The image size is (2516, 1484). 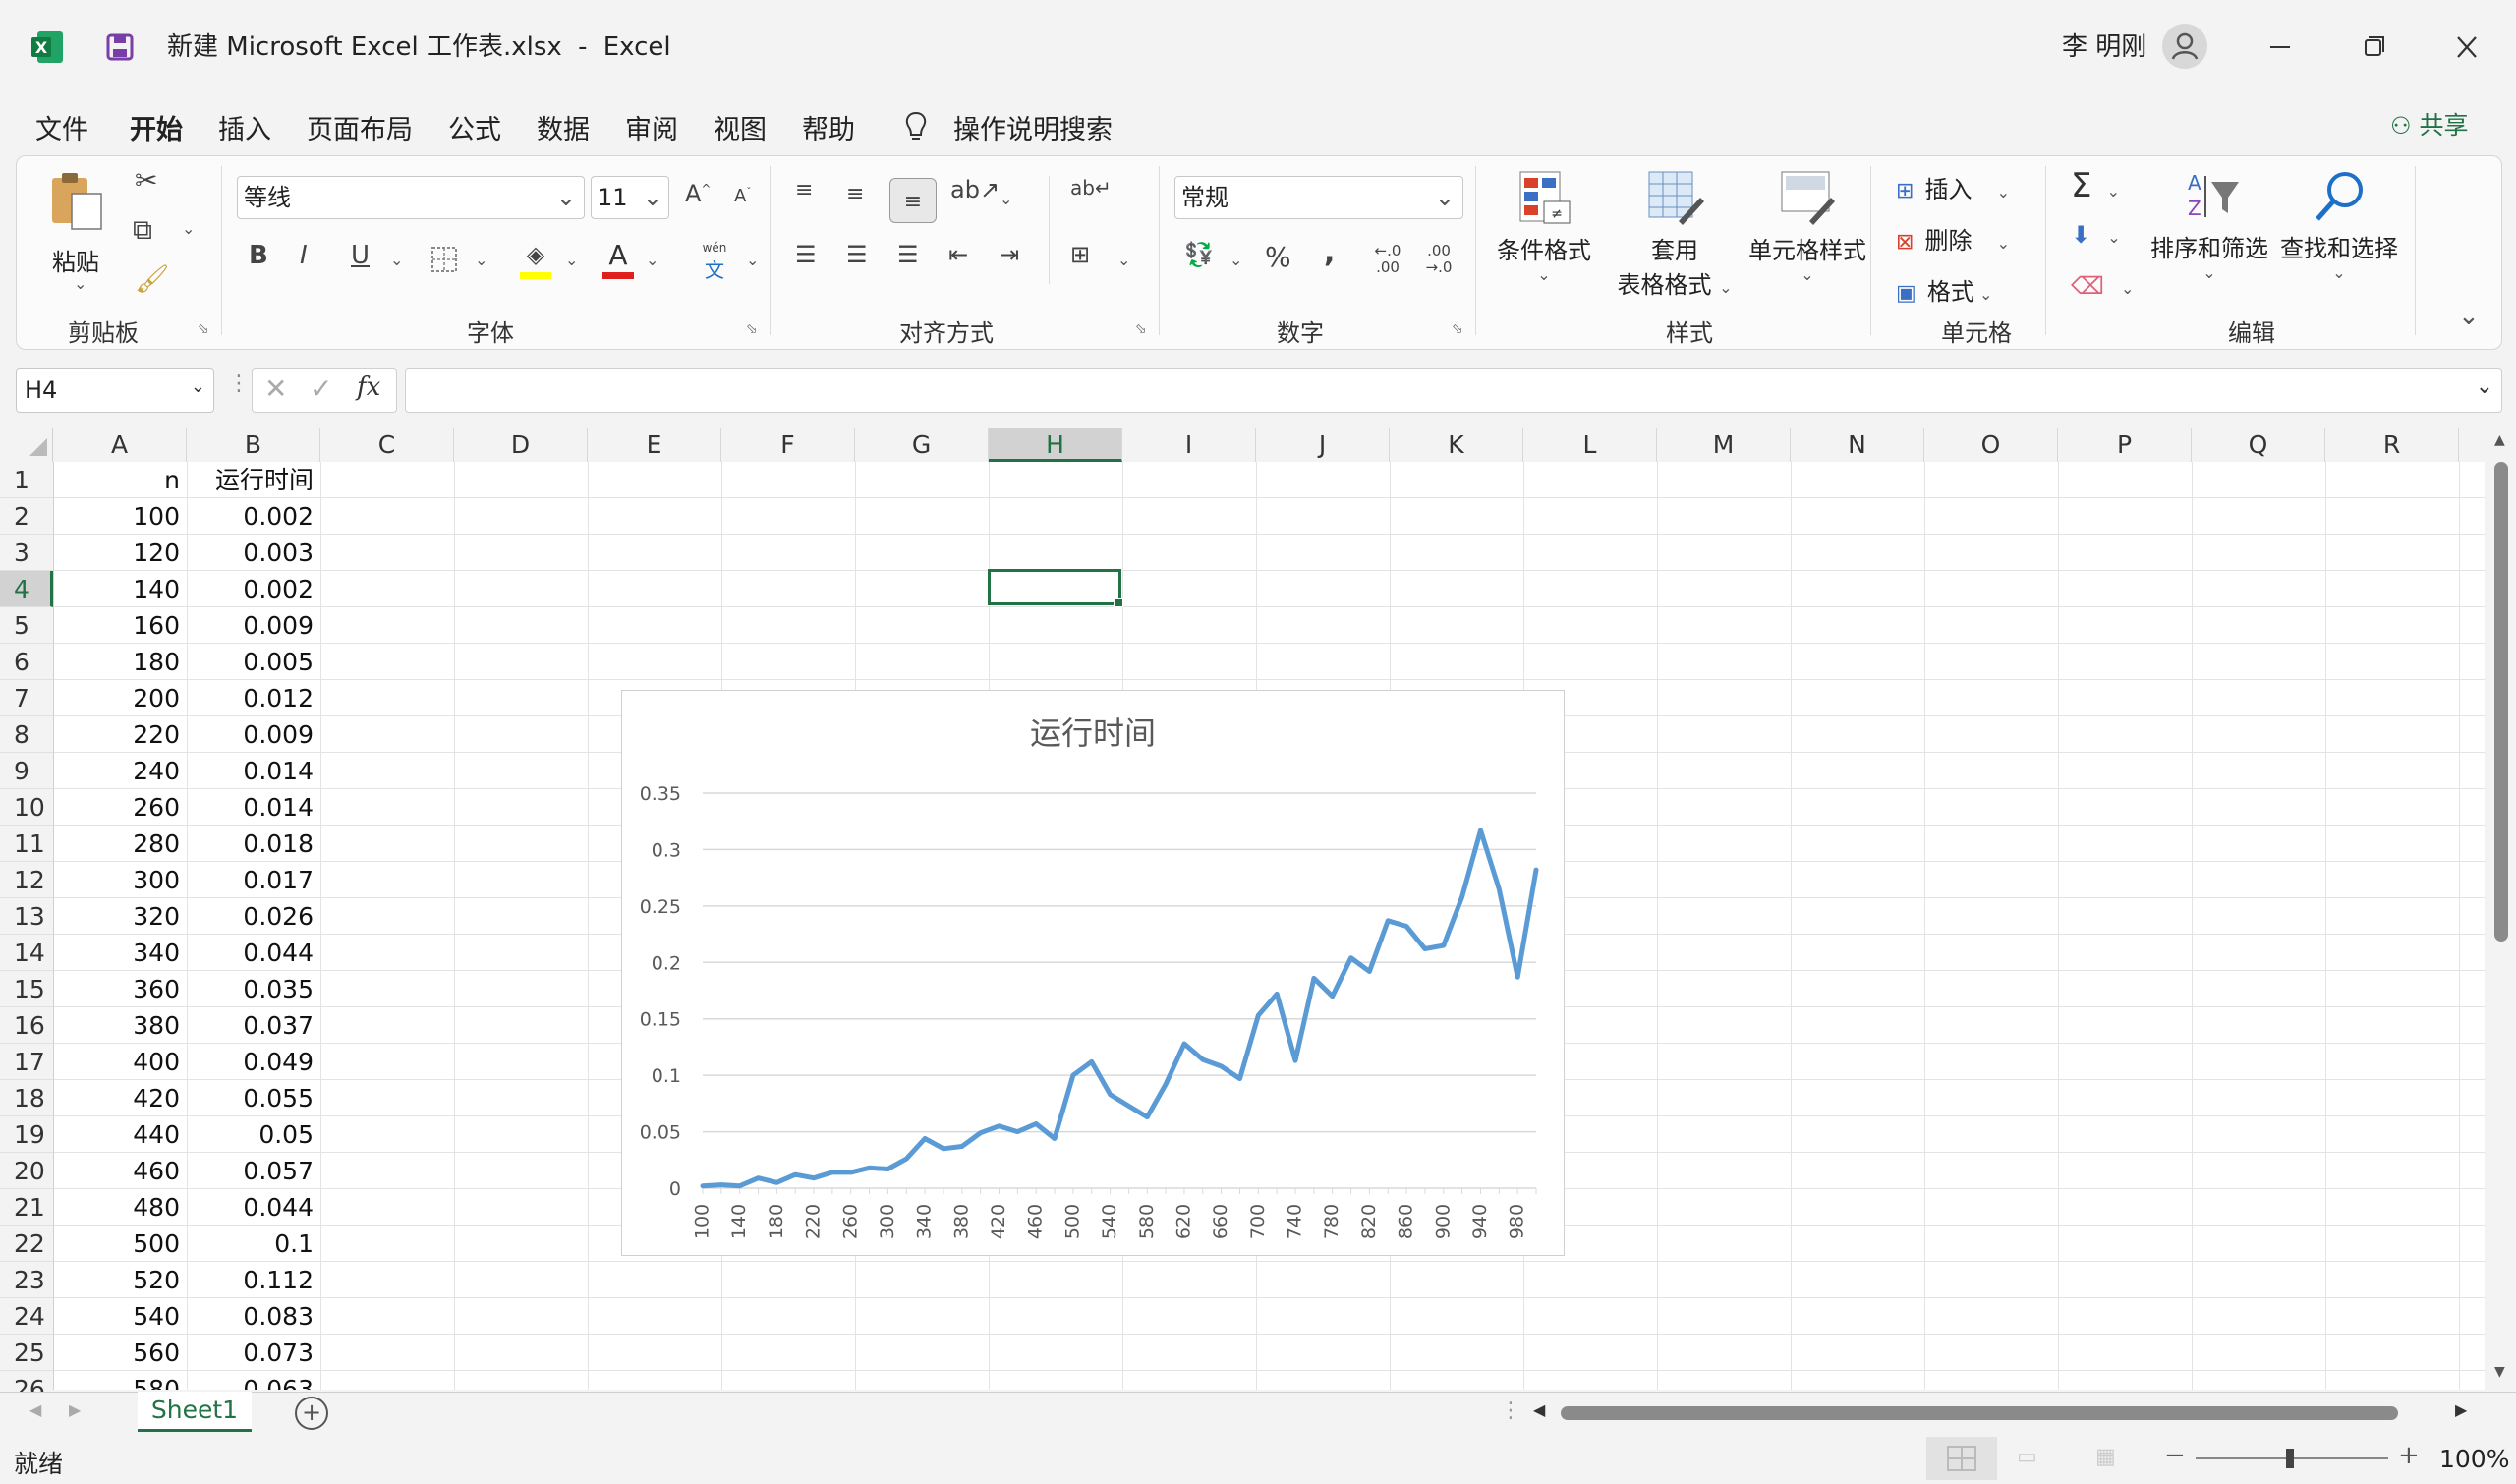 I want to click on column-header-n: N, so click(x=1857, y=445).